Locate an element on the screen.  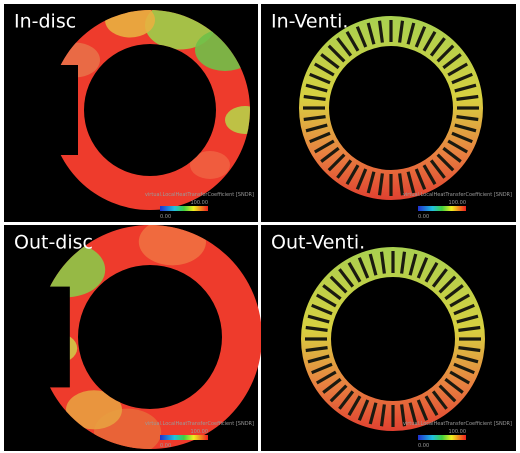
panel-label: Out-disc is located at coordinates (53, 243).